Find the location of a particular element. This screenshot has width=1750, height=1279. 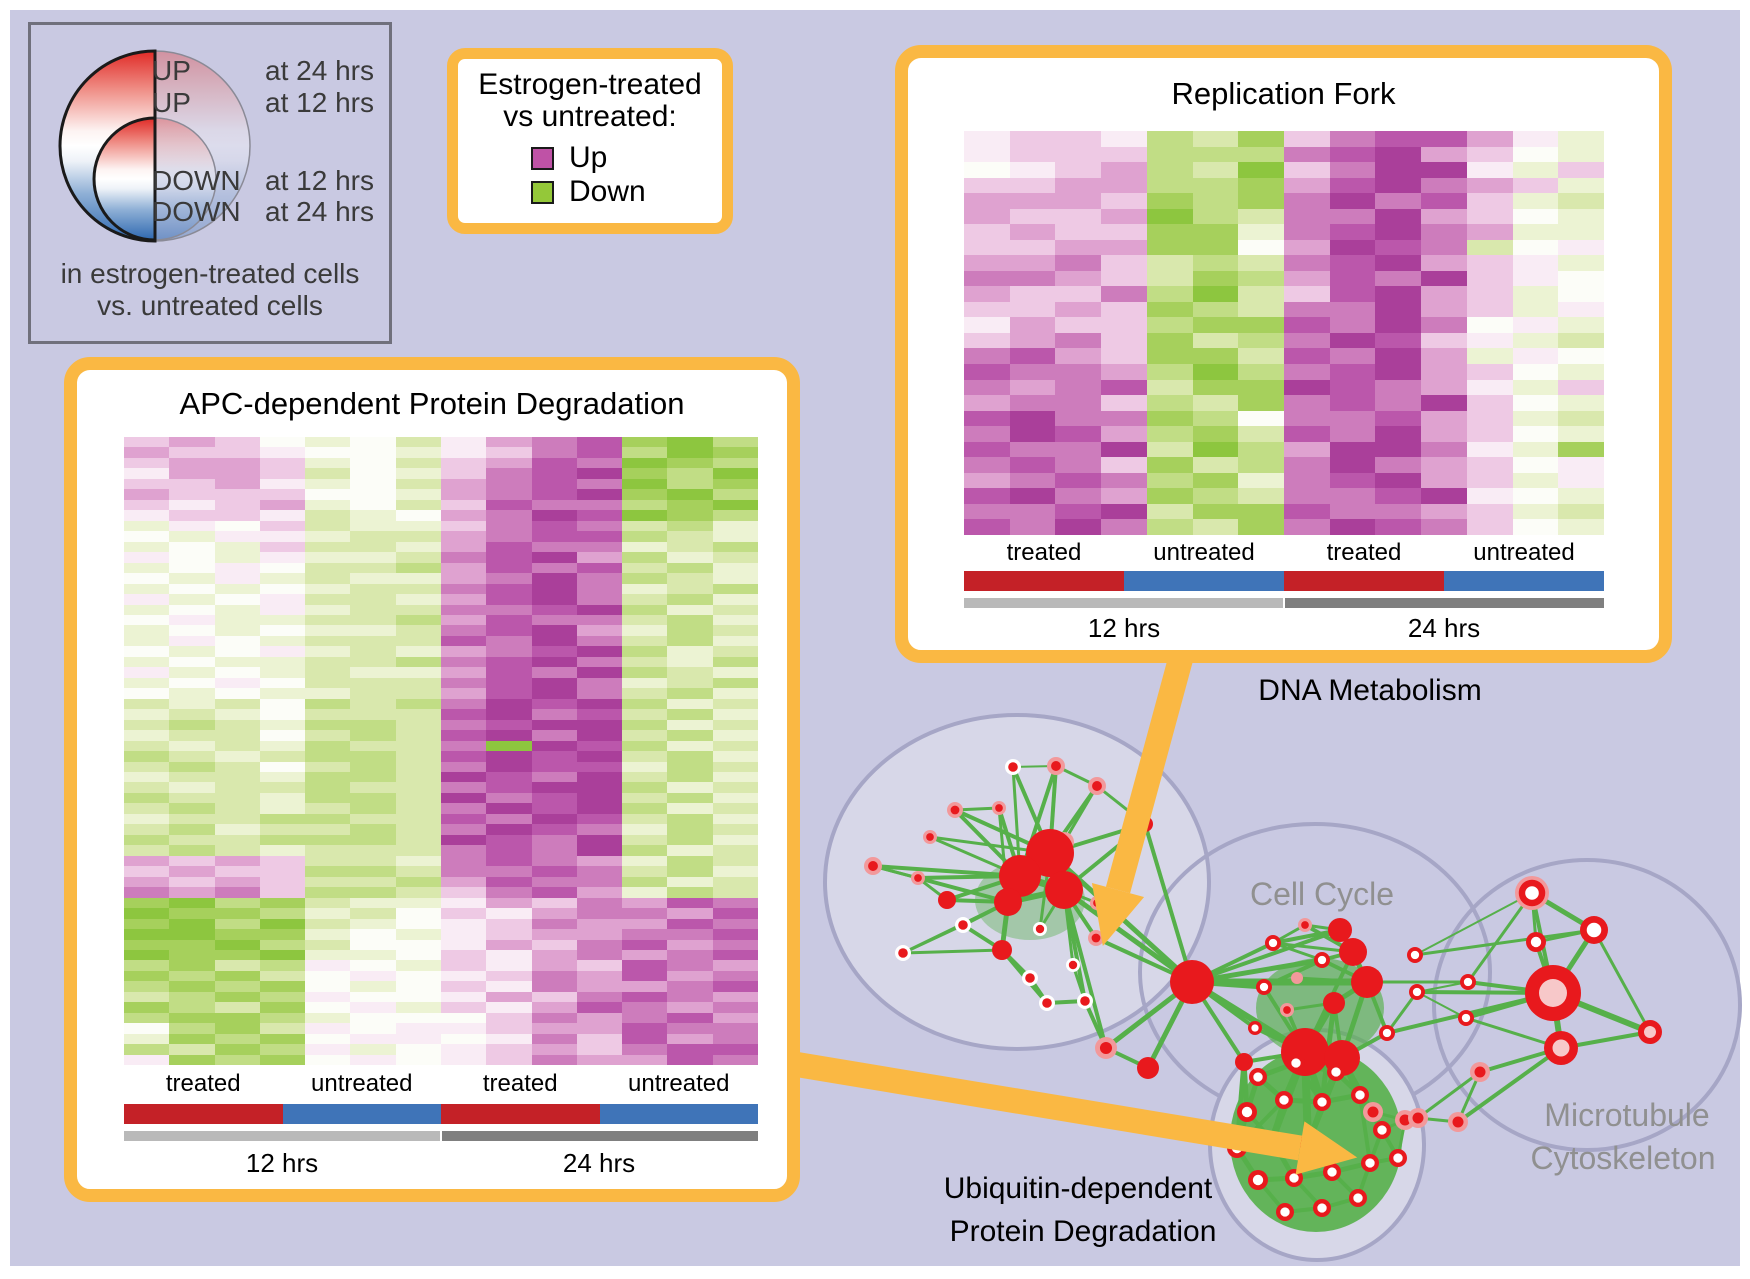

legend-item-down: Down is located at coordinates (590, 192).